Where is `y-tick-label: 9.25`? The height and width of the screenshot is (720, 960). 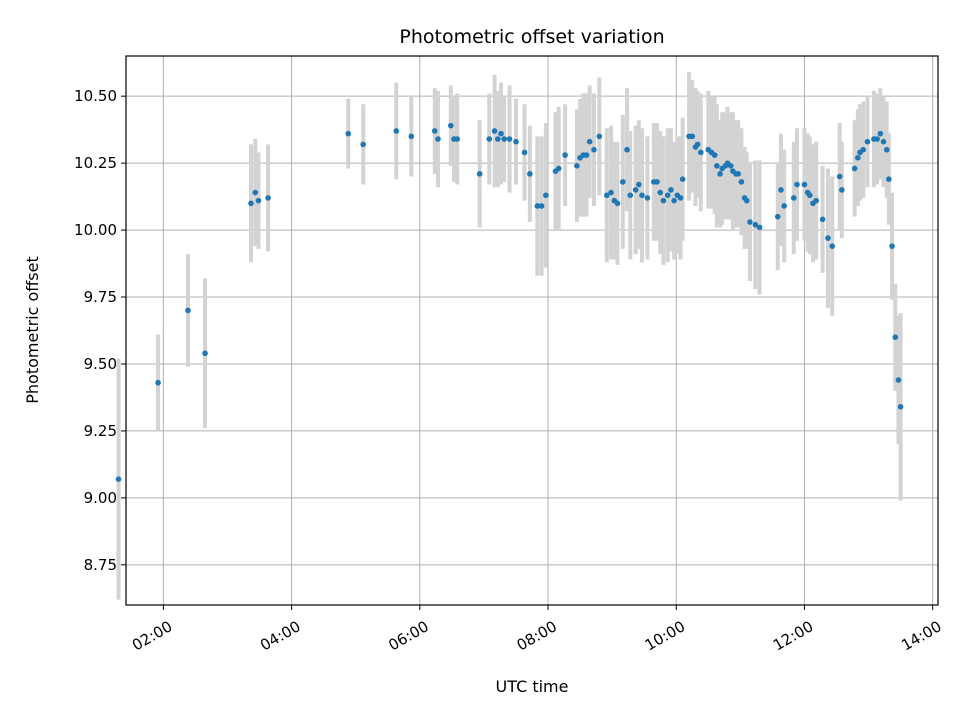
y-tick-label: 9.25 is located at coordinates (100, 431).